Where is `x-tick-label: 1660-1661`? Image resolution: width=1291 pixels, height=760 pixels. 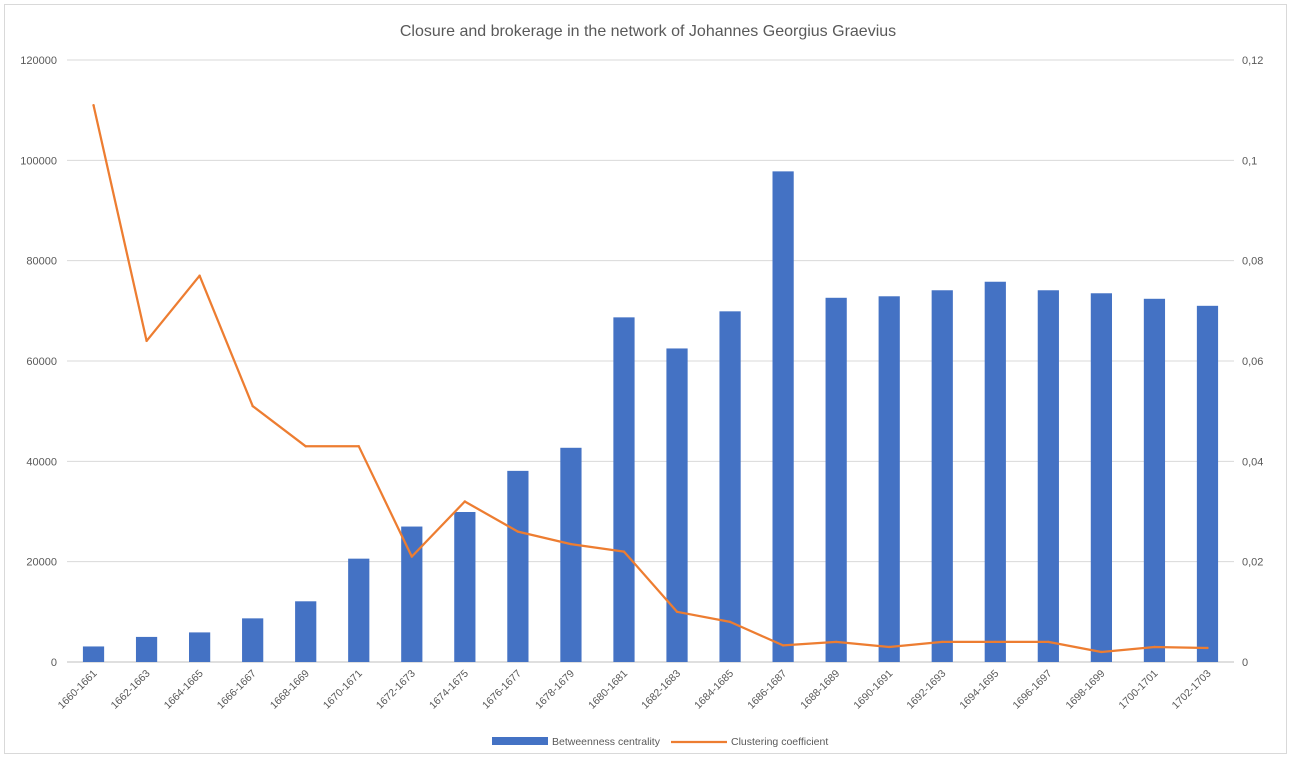 x-tick-label: 1660-1661 is located at coordinates (78, 690).